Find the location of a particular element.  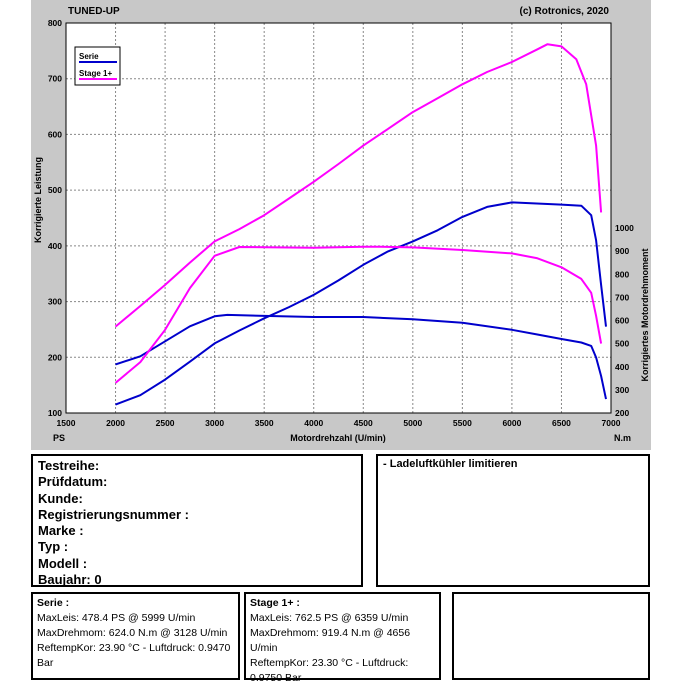

result-stage-maxdrehmom: MaxDrehmom: 919.4 N.m @ 4656 U/min is located at coordinates (330, 640).